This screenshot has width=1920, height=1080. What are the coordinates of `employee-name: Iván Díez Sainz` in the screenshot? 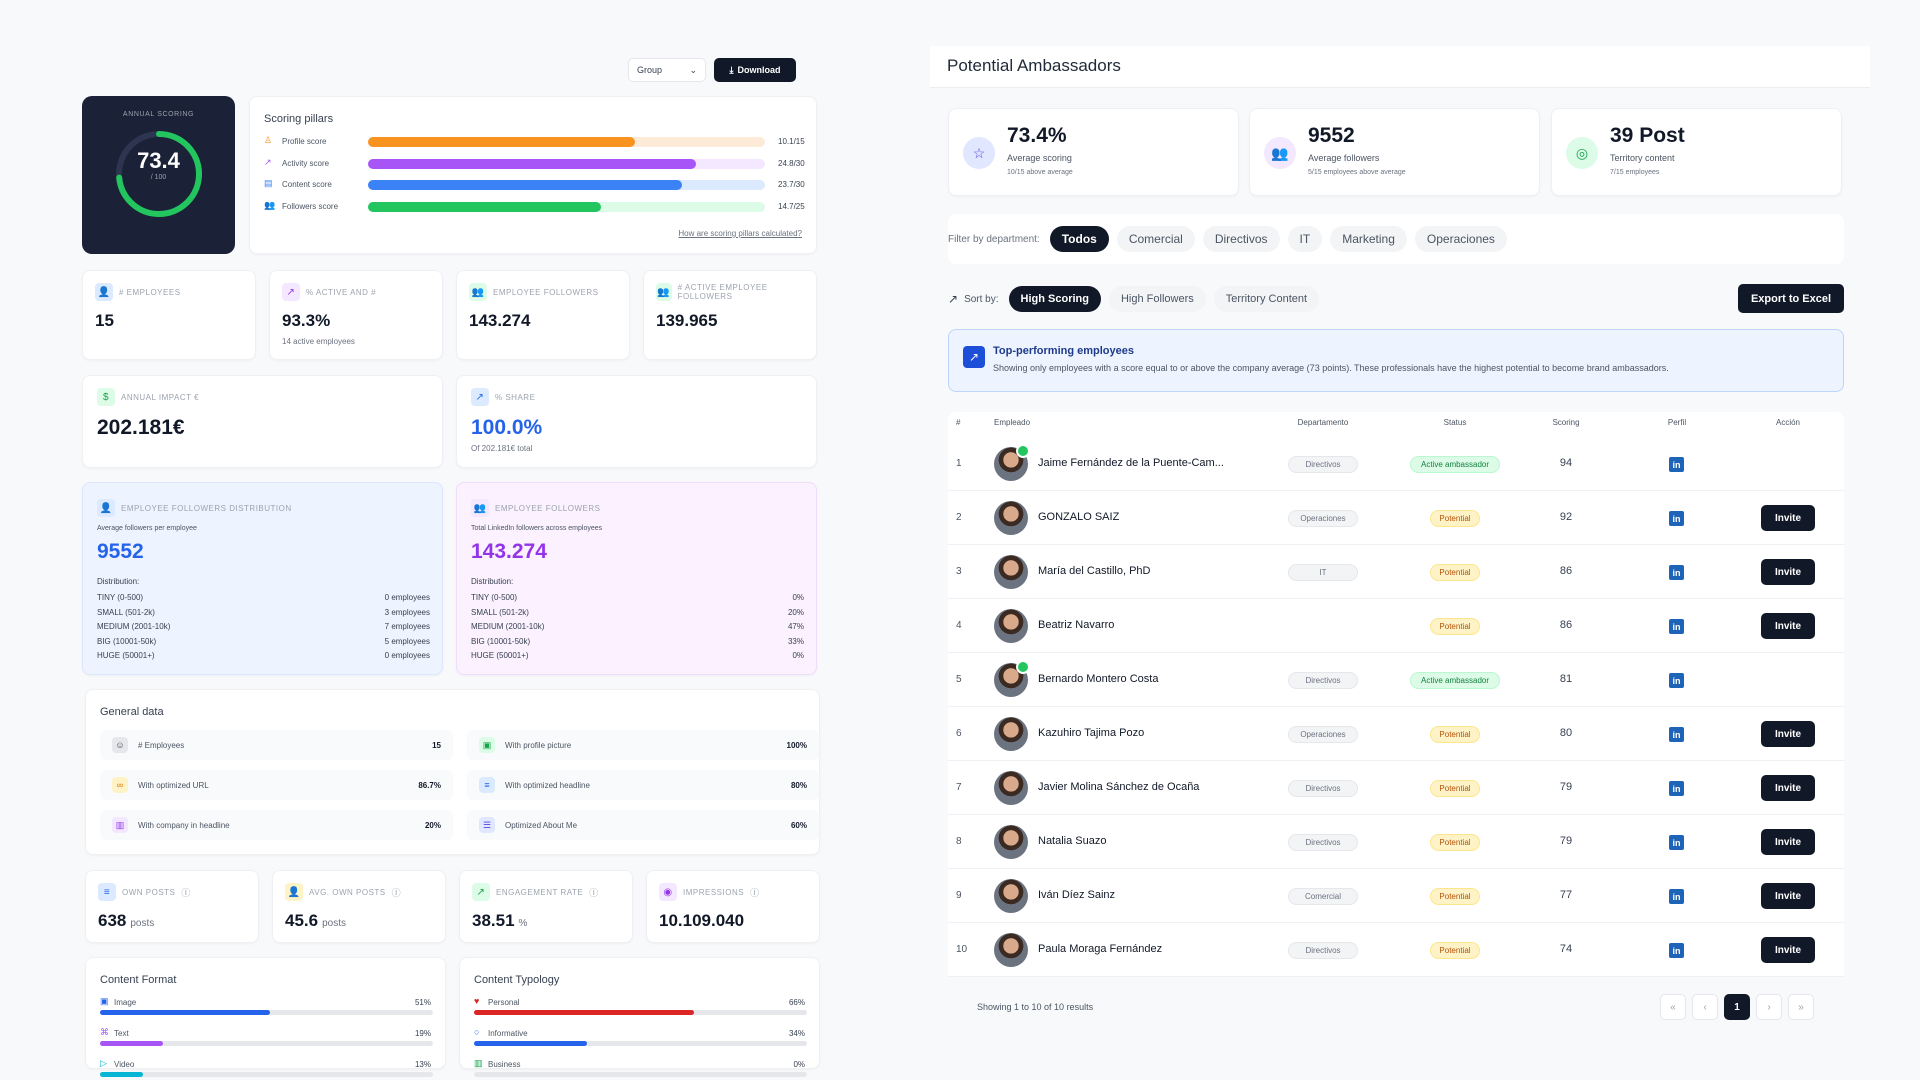 It's located at (1077, 895).